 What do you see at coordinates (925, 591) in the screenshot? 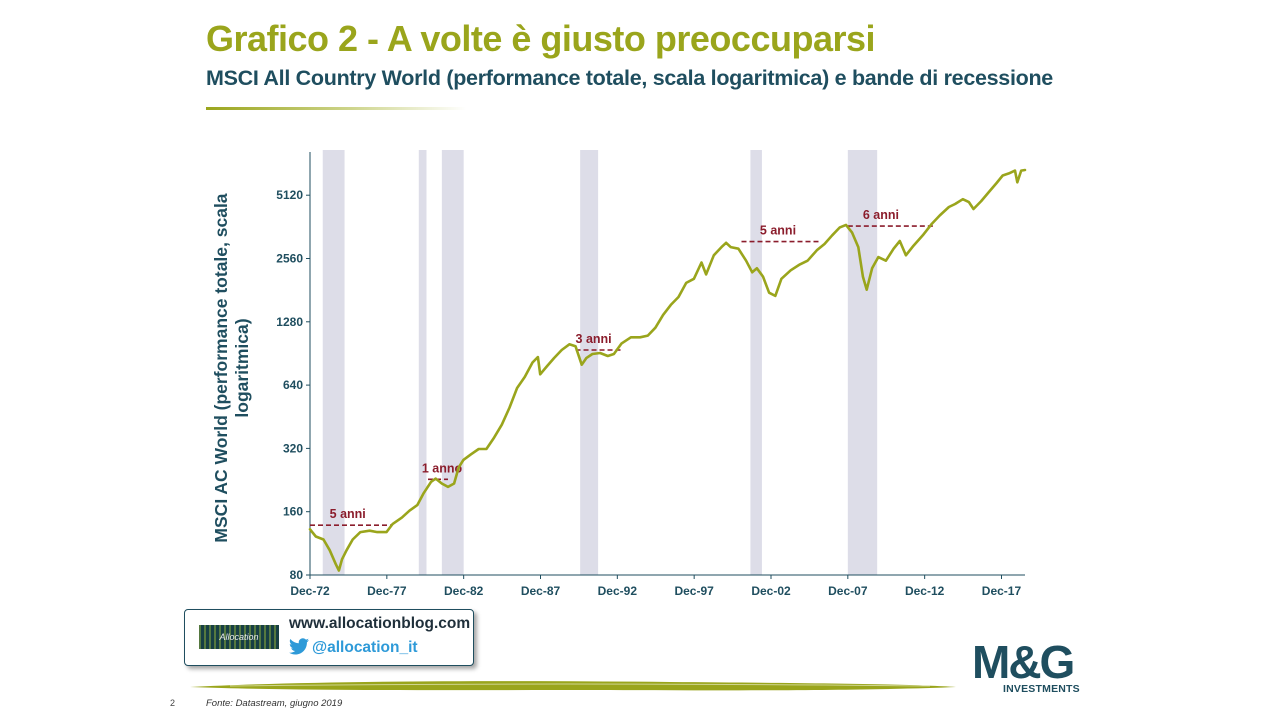
I see `x-tick-label: Dec-12` at bounding box center [925, 591].